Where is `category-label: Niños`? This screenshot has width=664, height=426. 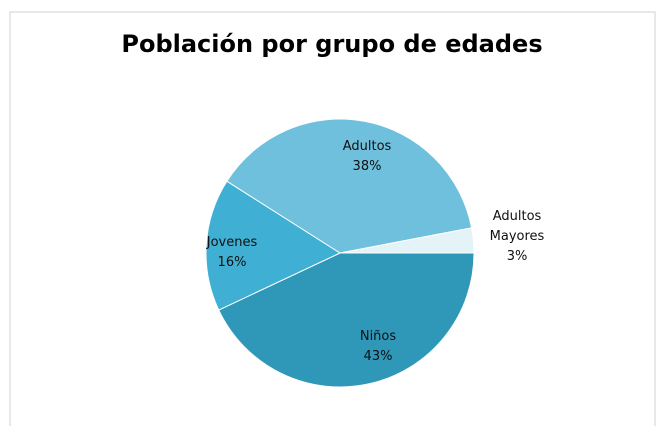
category-label: Niños is located at coordinates (378, 336).